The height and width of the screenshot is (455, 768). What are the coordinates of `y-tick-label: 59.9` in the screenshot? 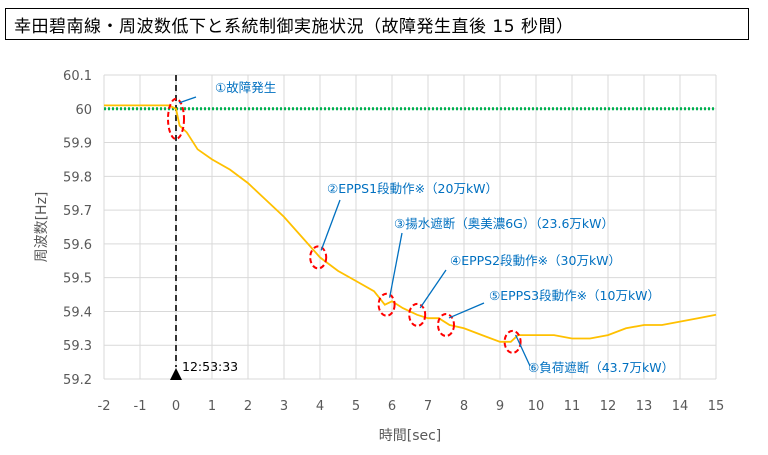 It's located at (77, 144).